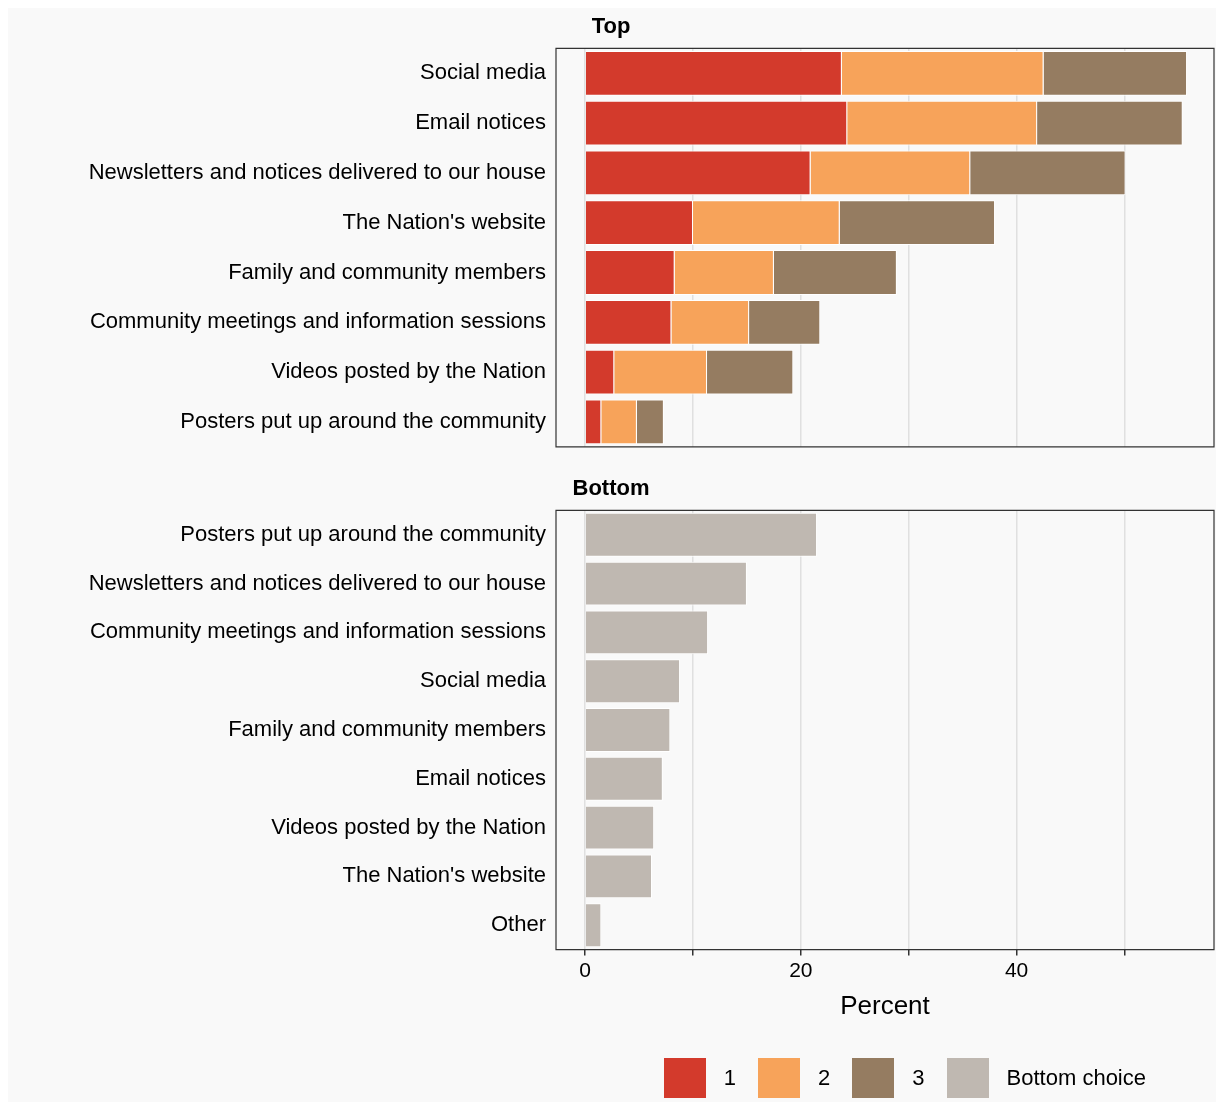  I want to click on y-tick-label: Other, so click(518, 924).